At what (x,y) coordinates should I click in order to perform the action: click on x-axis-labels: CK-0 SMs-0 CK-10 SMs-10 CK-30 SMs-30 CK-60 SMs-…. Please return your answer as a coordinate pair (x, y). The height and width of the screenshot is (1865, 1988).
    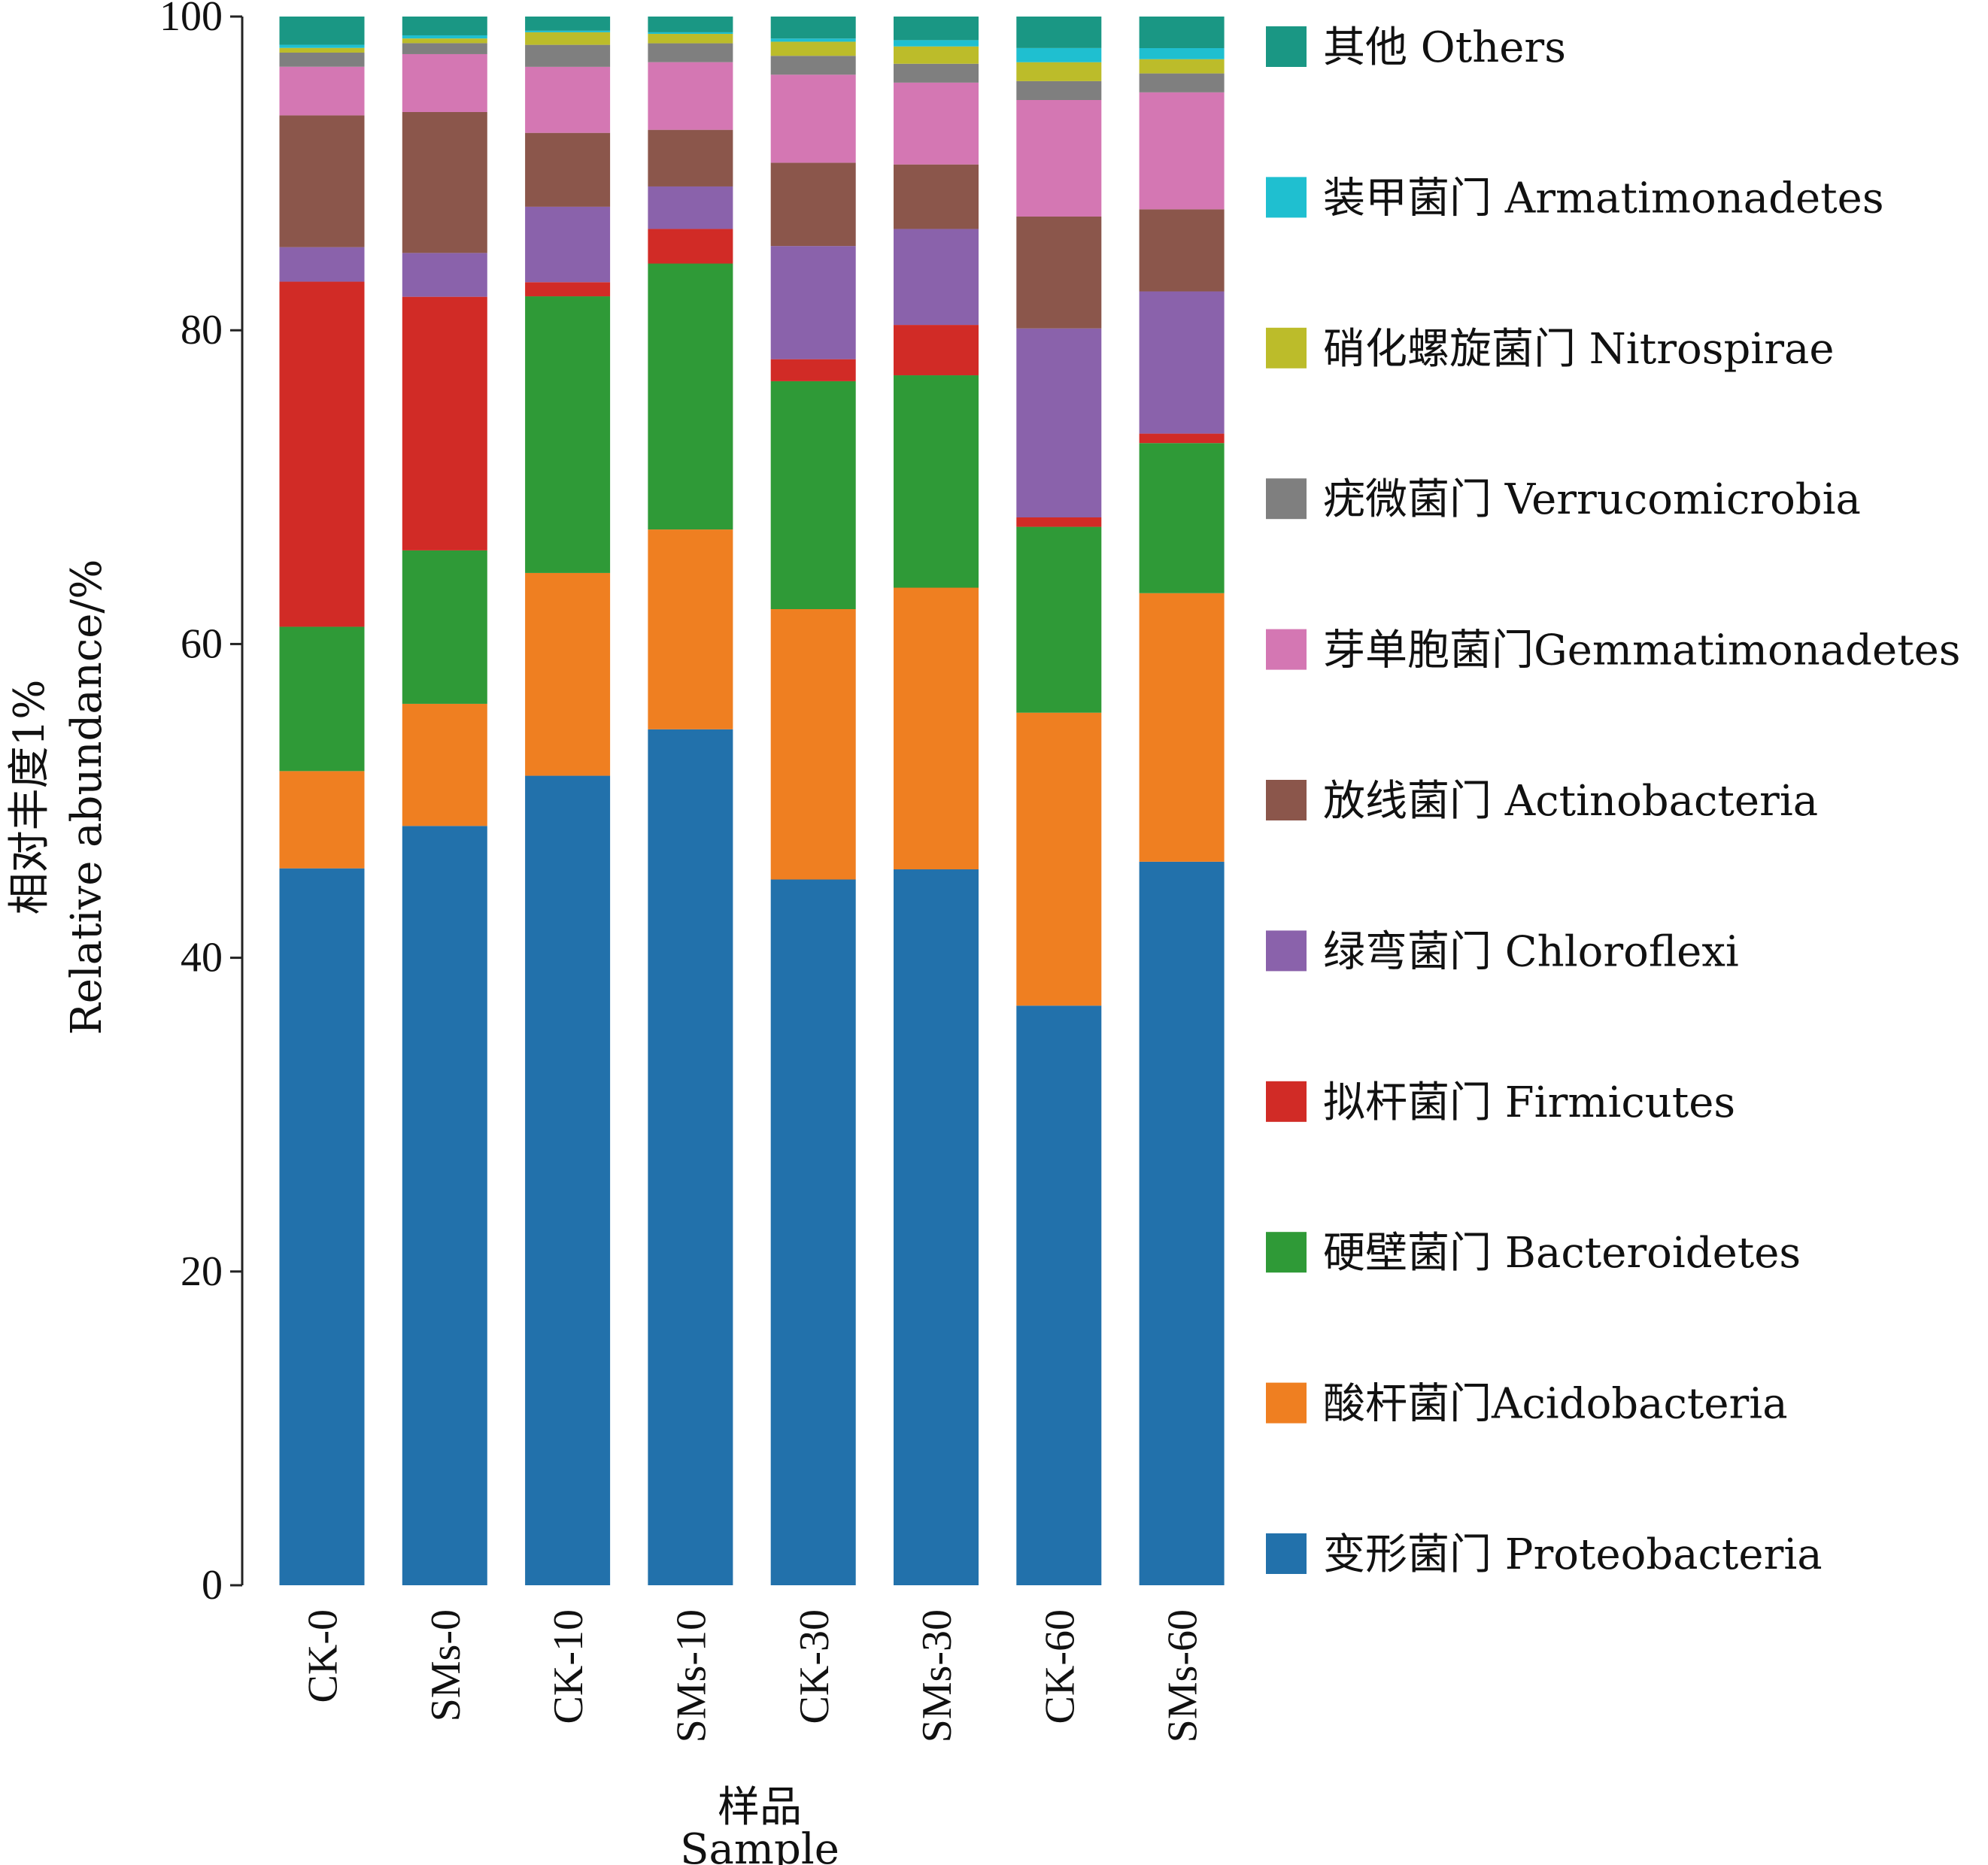
    Looking at the image, I should click on (753, 1675).